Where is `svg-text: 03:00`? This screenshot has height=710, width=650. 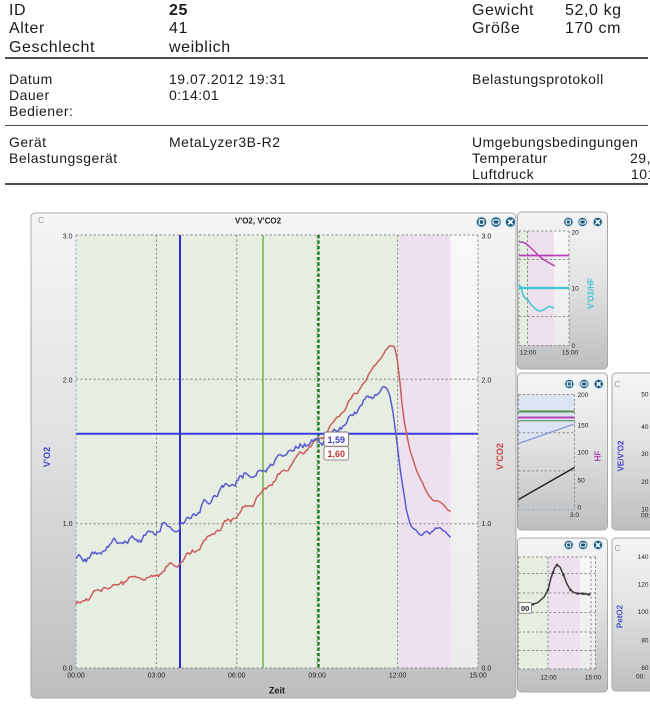 svg-text: 03:00 is located at coordinates (157, 676).